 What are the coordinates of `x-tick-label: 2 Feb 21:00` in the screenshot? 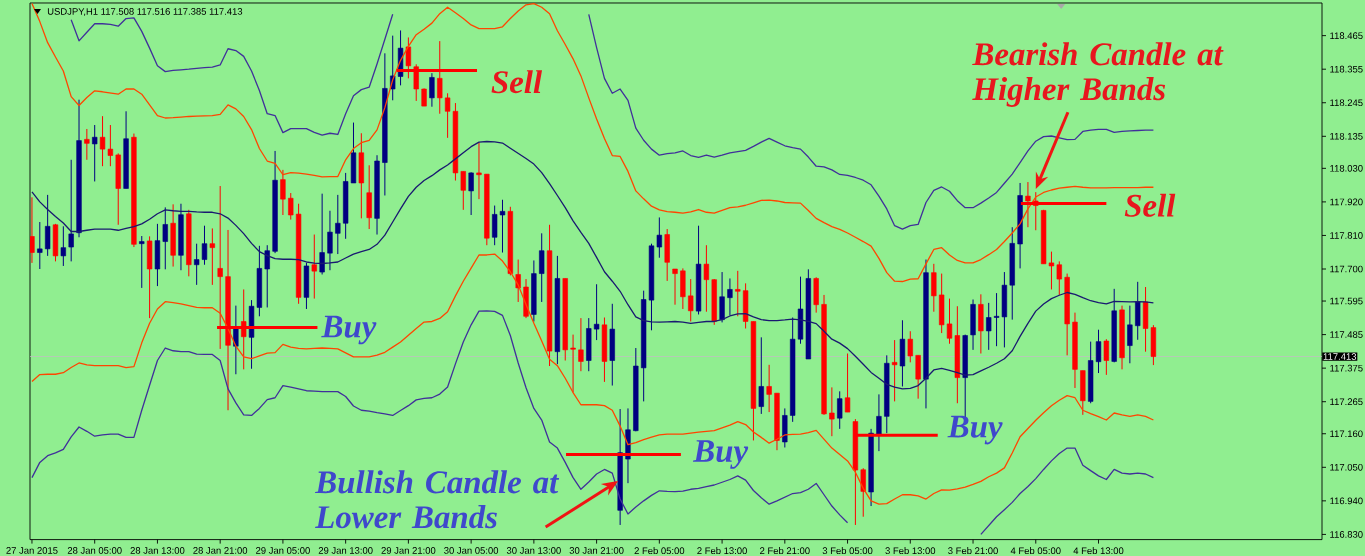 It's located at (785, 551).